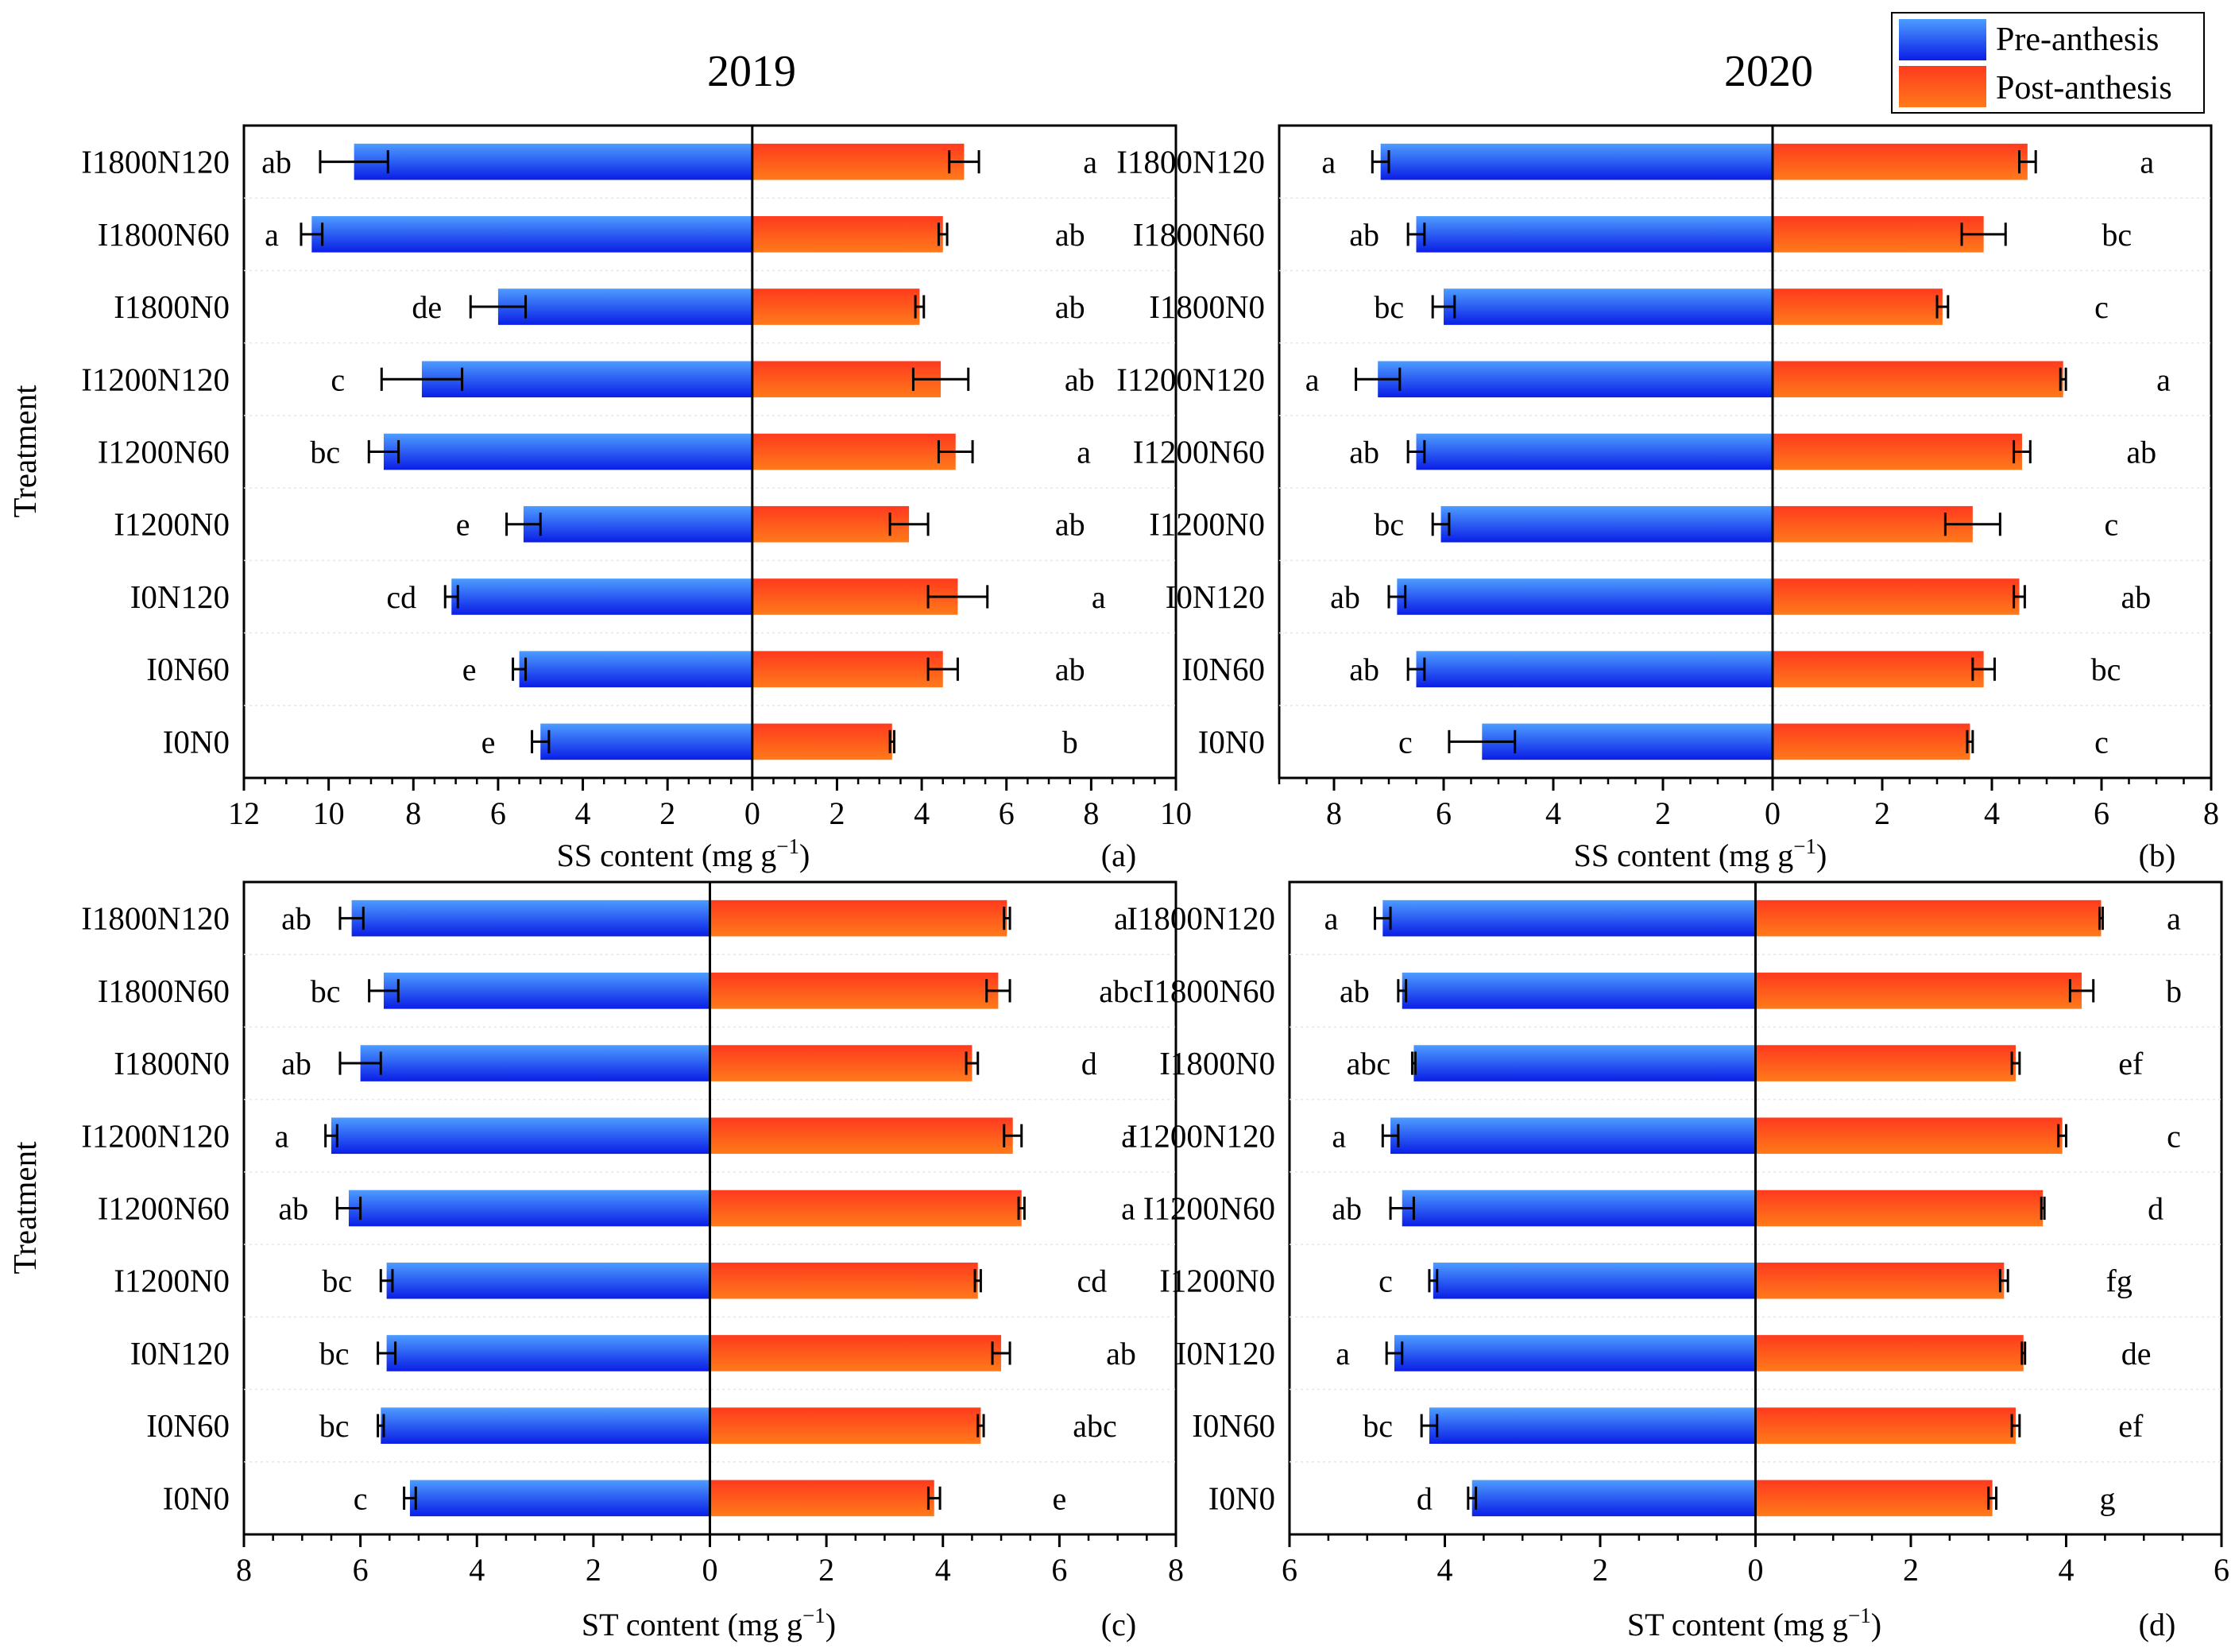 The width and height of the screenshot is (2235, 1652). What do you see at coordinates (1313, 380) in the screenshot?
I see `letter-pre-anthesis: a` at bounding box center [1313, 380].